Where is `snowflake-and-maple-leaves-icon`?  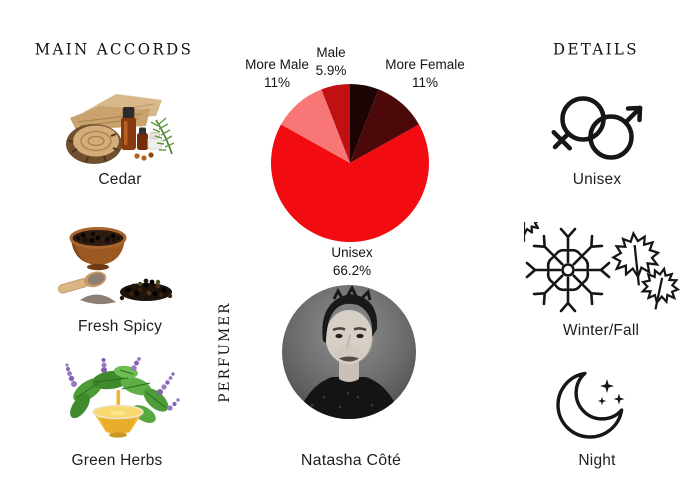 snowflake-and-maple-leaves-icon is located at coordinates (602, 268).